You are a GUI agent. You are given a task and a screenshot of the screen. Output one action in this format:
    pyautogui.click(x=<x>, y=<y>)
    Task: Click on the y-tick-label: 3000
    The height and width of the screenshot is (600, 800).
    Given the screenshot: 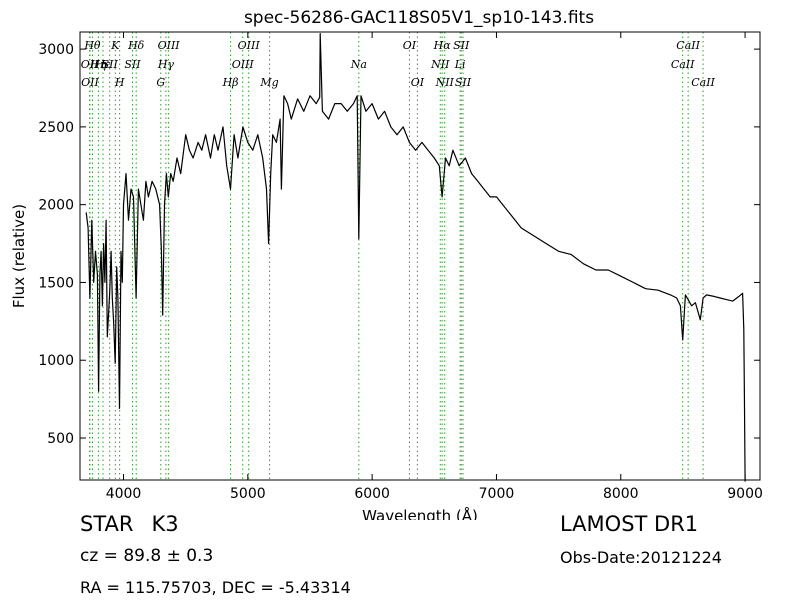 What is the action you would take?
    pyautogui.click(x=56, y=50)
    